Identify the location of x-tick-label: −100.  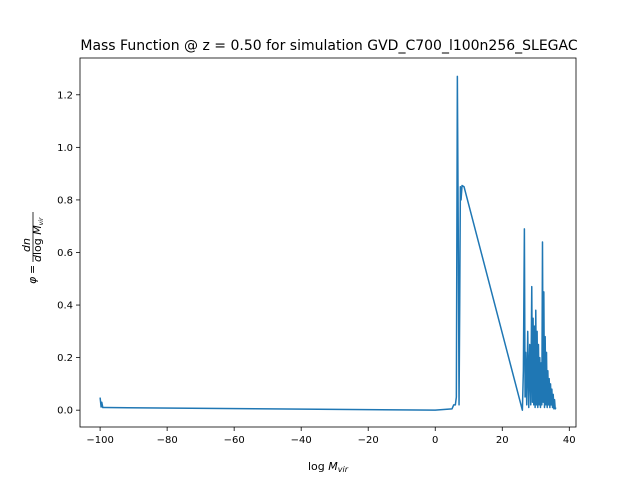
(99, 440).